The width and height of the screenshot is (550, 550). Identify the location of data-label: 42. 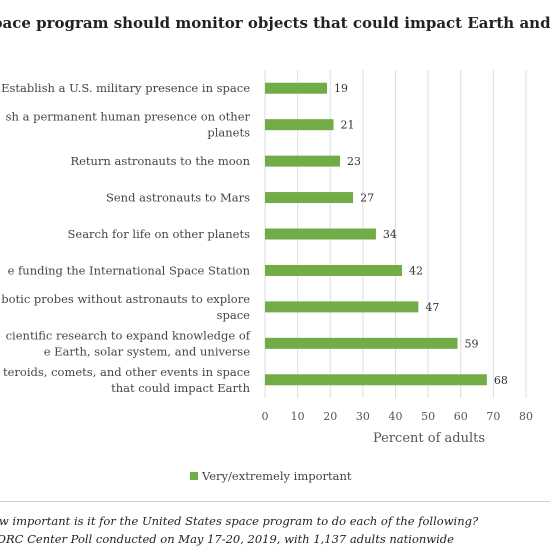
(416, 270).